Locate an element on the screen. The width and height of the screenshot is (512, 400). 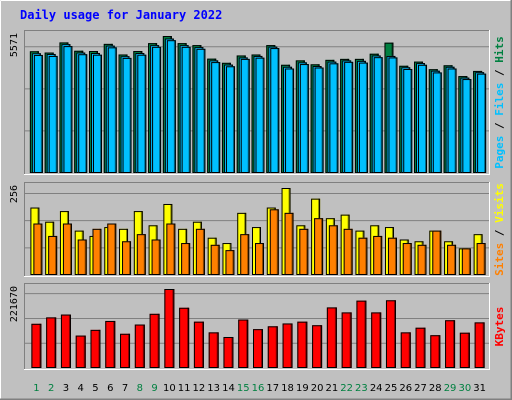
x-tick-label: 25 is located at coordinates (391, 388).